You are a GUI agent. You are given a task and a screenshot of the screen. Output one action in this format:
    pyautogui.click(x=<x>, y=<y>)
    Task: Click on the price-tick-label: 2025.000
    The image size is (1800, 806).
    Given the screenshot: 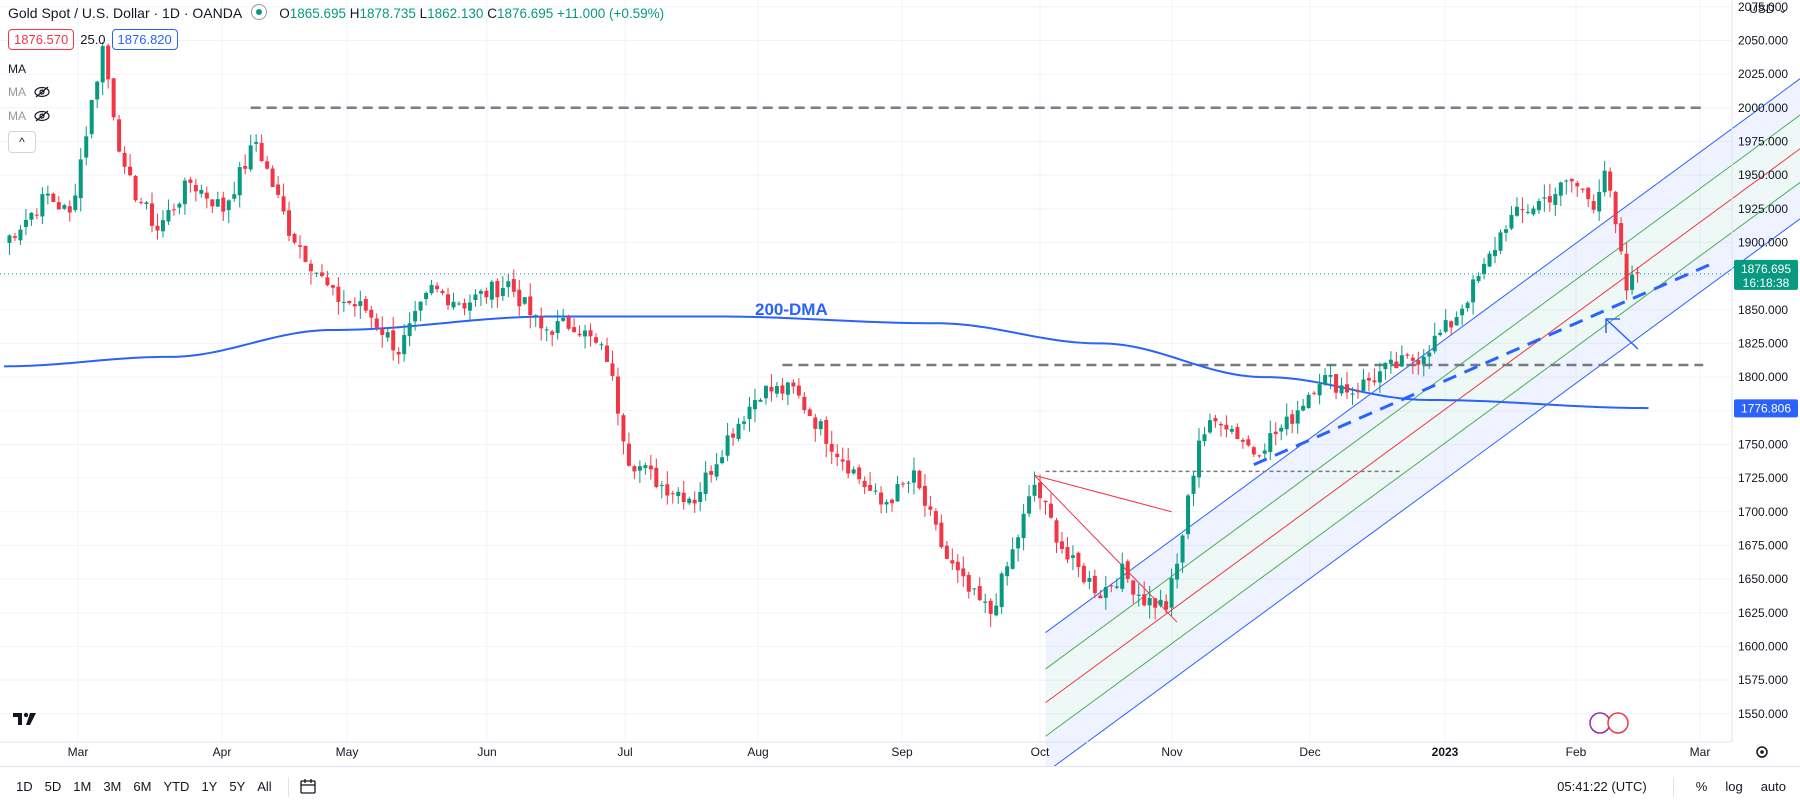 What is the action you would take?
    pyautogui.click(x=1763, y=74)
    